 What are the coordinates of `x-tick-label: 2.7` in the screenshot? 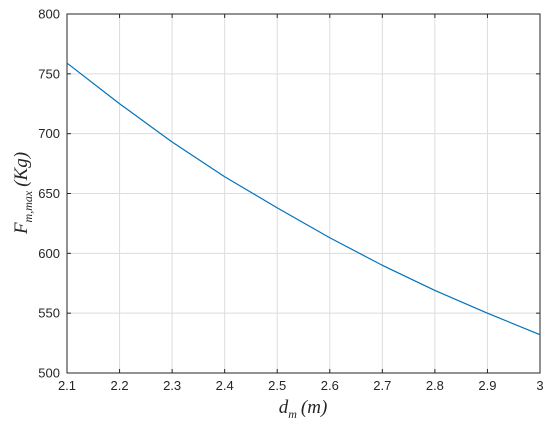 It's located at (382, 385).